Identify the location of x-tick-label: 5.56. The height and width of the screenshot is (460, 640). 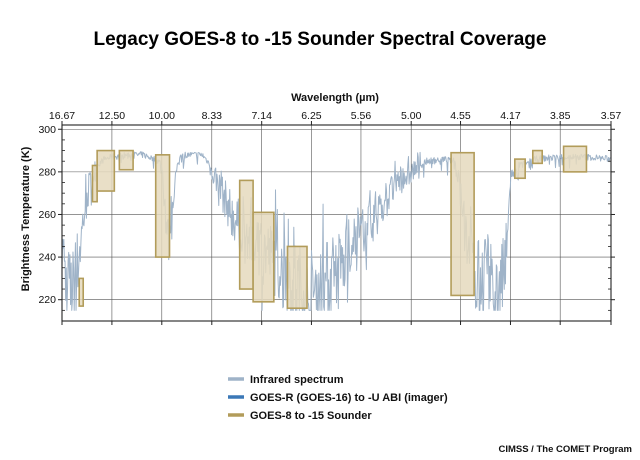
(361, 116).